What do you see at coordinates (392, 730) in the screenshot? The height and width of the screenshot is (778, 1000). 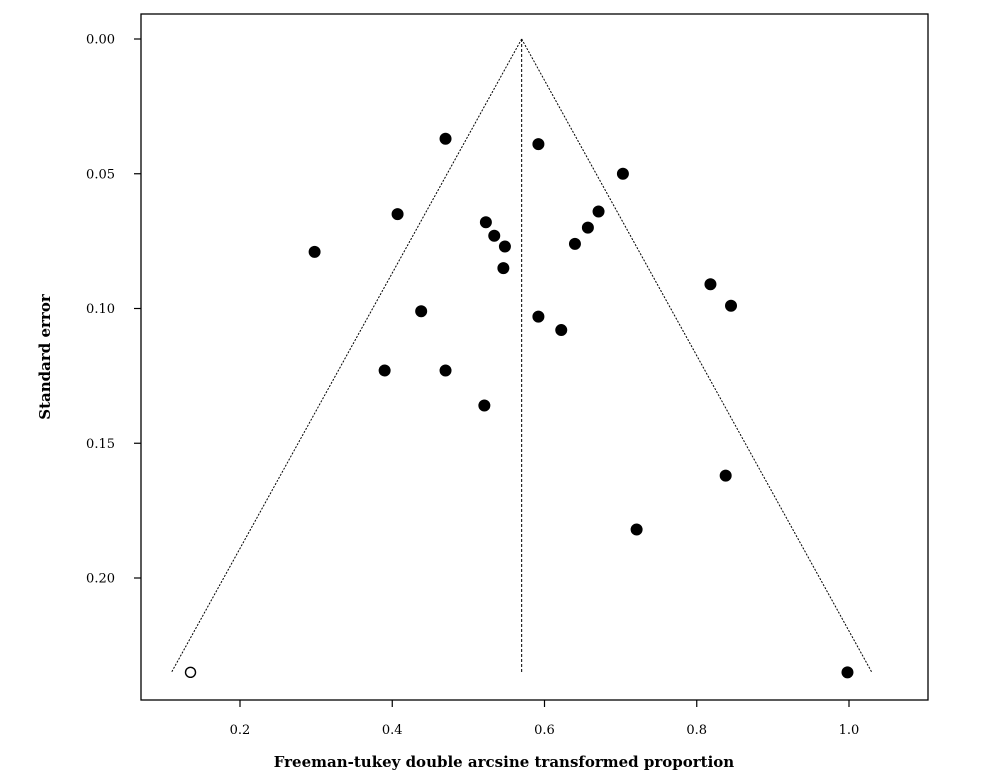 I see `x-tick-label: 0.4` at bounding box center [392, 730].